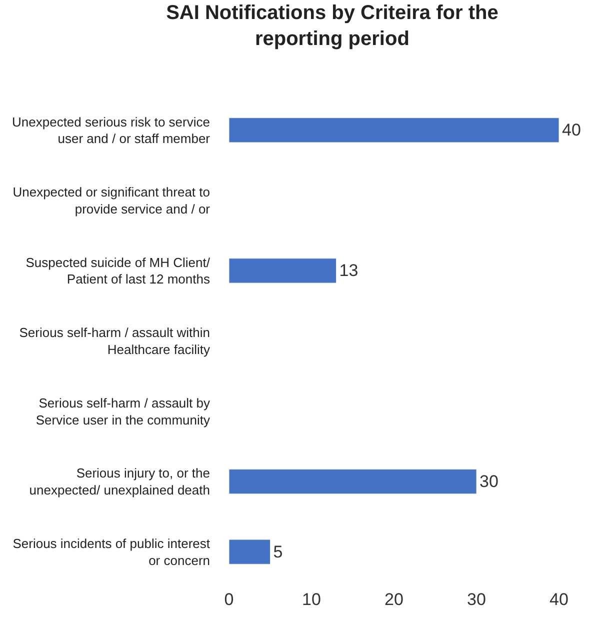 The image size is (604, 627). I want to click on y-tick-label: Serious self-harm / assault by Service user in the community, so click(123, 411).